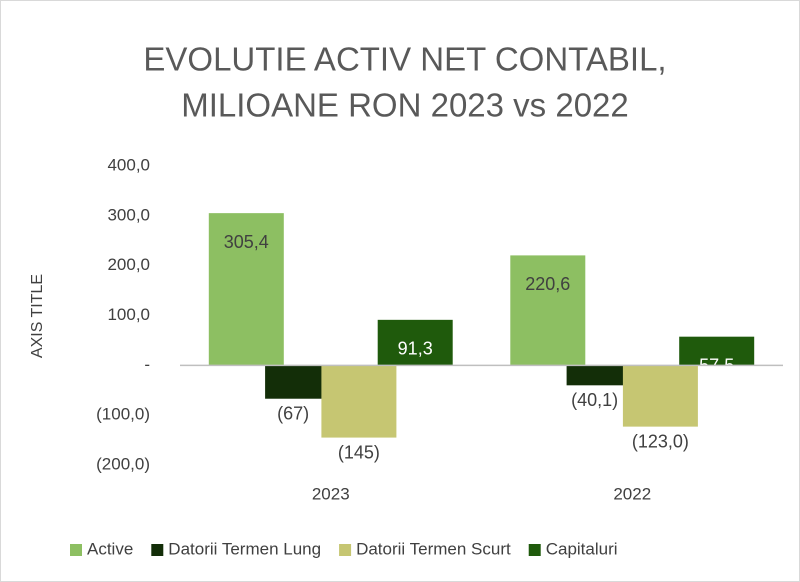  Describe the element at coordinates (128, 314) in the screenshot. I see `y-tick-label: 100,0` at that location.